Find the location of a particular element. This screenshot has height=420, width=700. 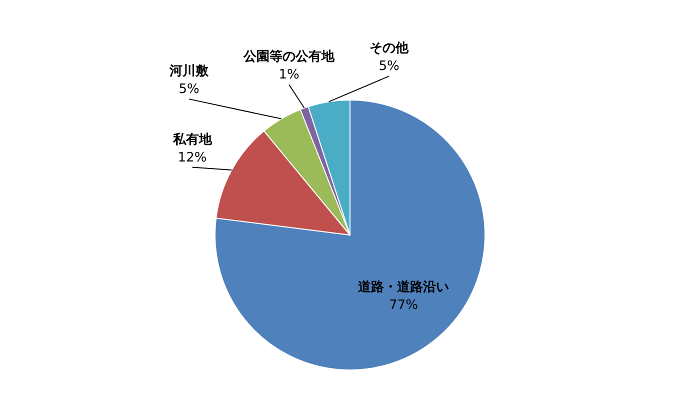

slice-label: 道路・道路沿い is located at coordinates (403, 287).